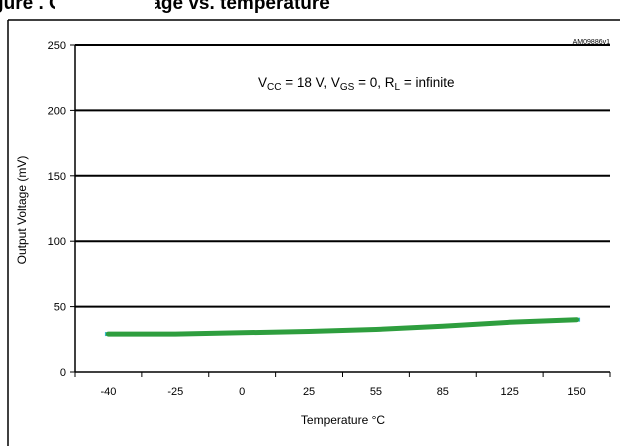 The height and width of the screenshot is (446, 620). What do you see at coordinates (57, 46) in the screenshot?
I see `y-tick-label: 250` at bounding box center [57, 46].